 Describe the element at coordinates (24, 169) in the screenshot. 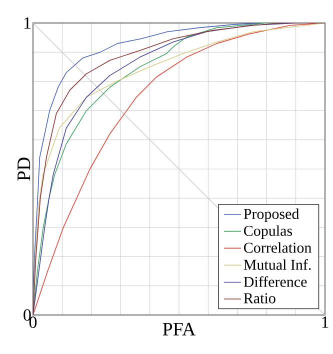

I see `y-axis-title: PD` at that location.